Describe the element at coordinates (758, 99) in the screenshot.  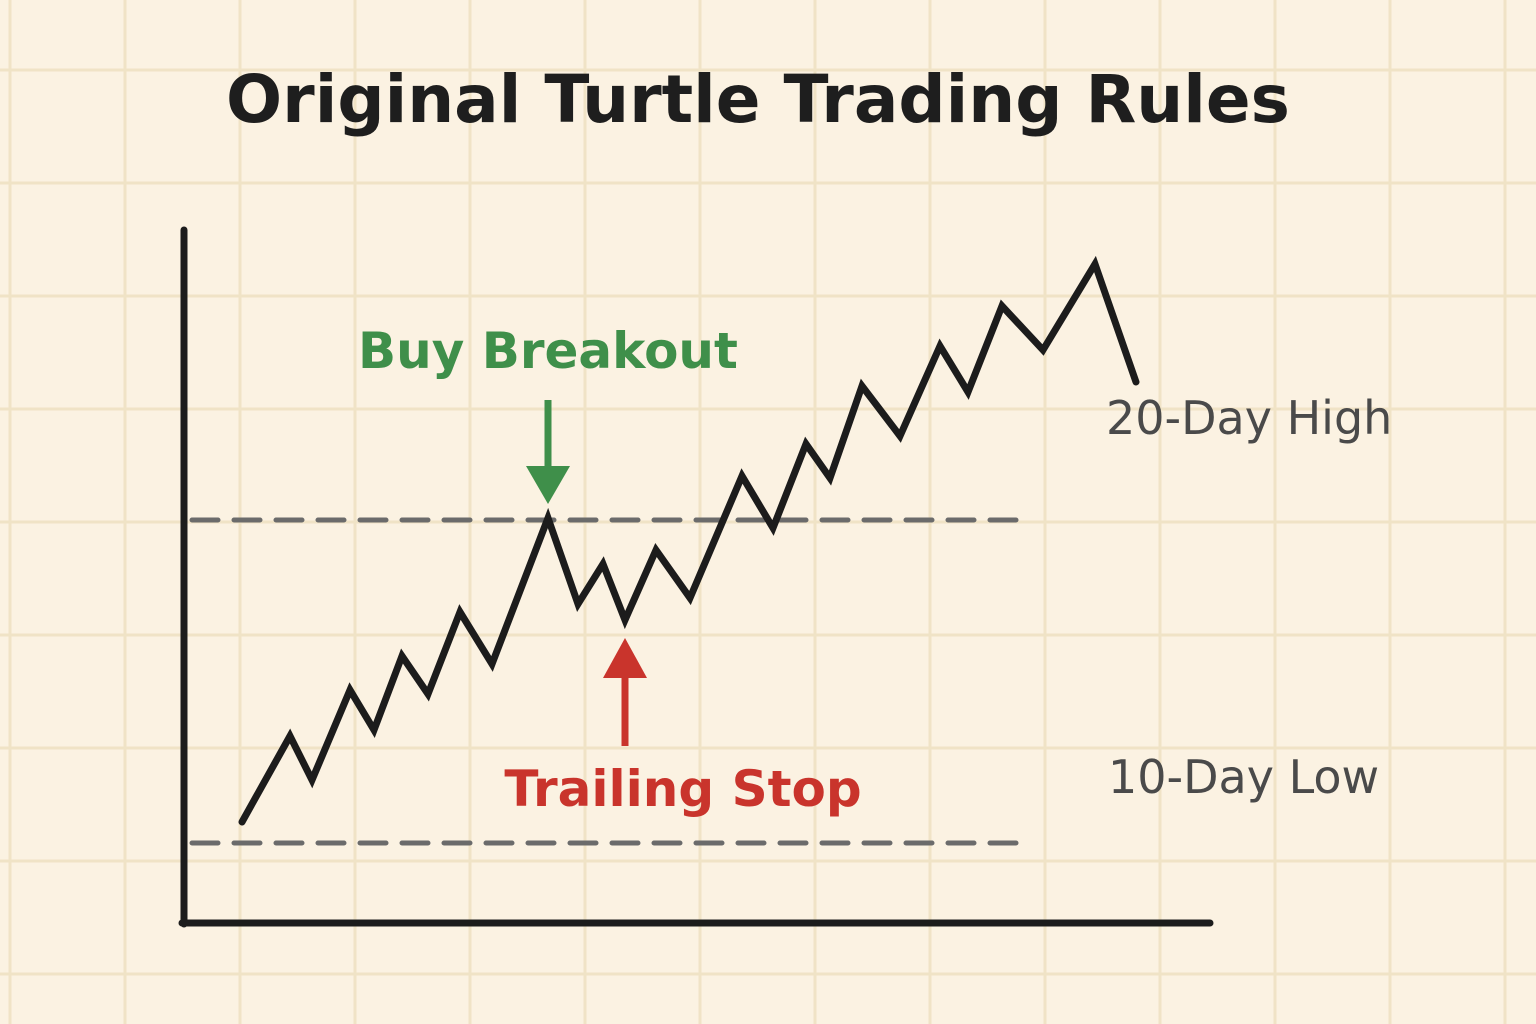
I see `diagram-title: Original Turtle Trading Rules` at that location.